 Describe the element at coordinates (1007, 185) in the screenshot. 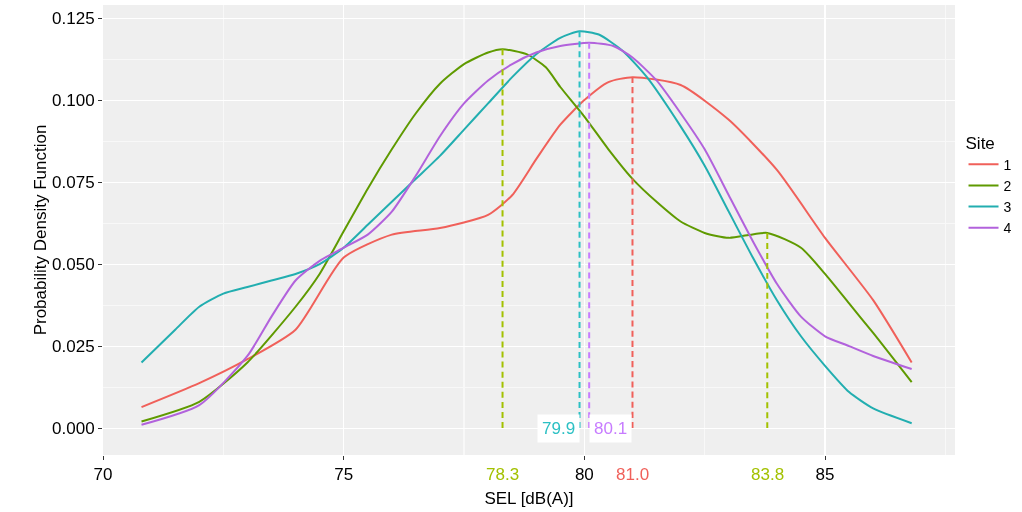

I see `legend-label: 2` at that location.